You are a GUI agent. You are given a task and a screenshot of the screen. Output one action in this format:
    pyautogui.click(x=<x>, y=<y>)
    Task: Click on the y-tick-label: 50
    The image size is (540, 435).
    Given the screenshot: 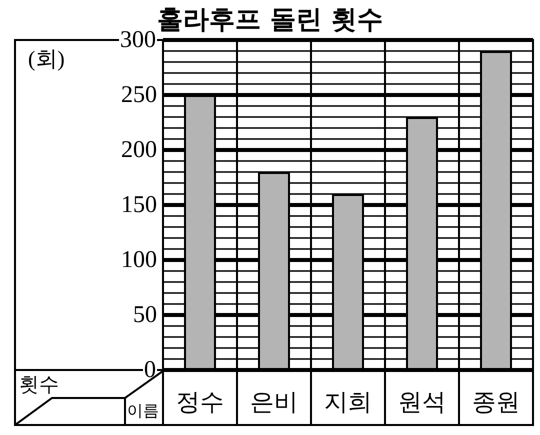 What is the action you would take?
    pyautogui.click(x=145, y=315)
    